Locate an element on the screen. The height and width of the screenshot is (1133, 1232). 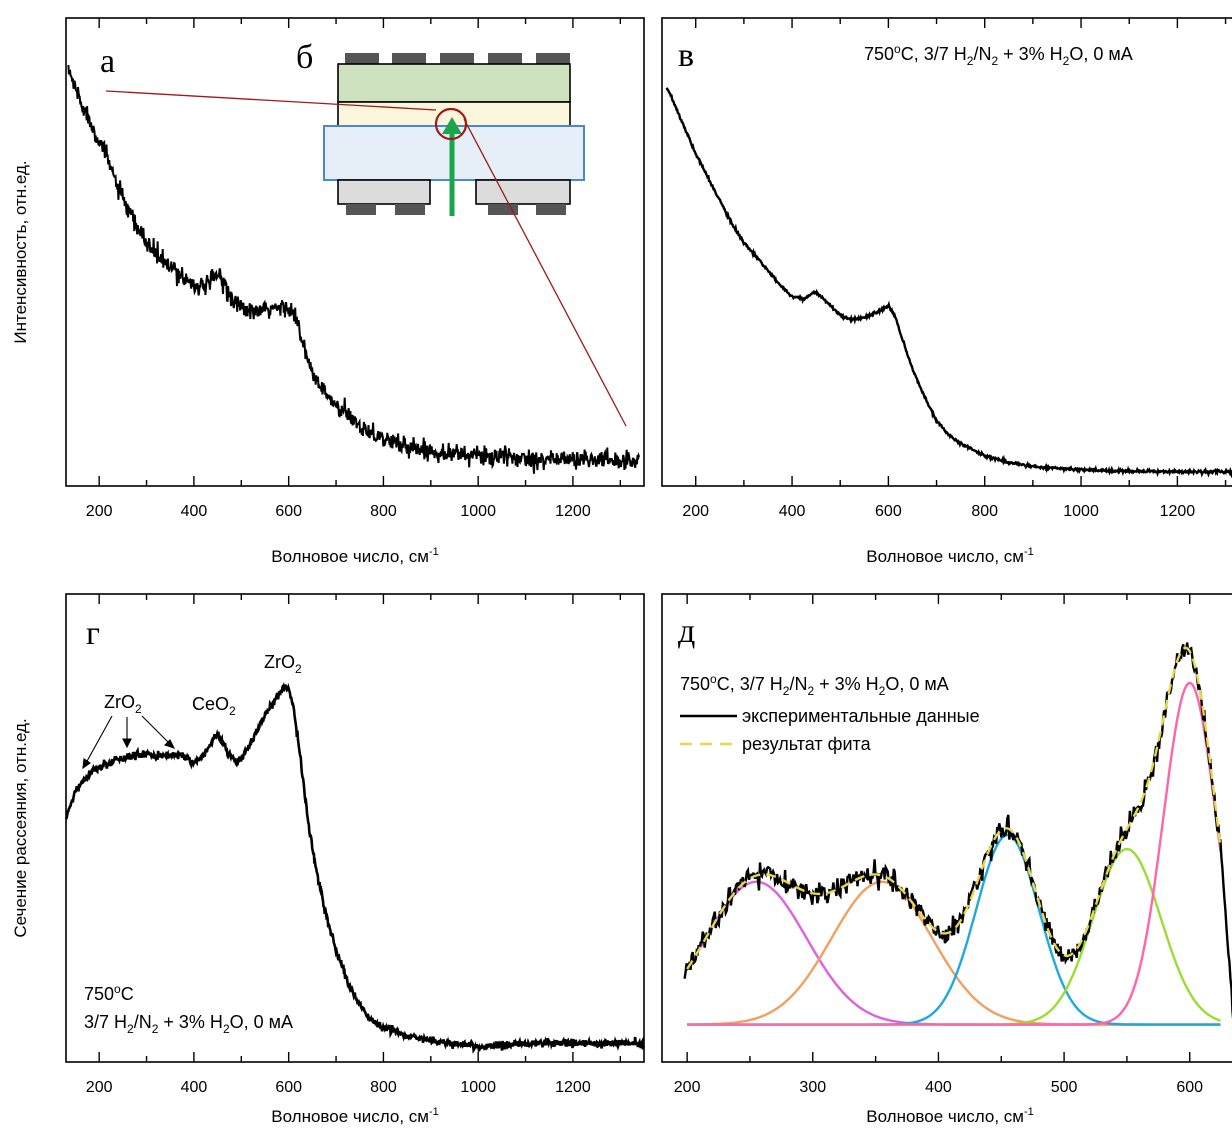
panel-g-ylabel: Сечение рассеяния, отн.ед. is located at coordinates (20, 827).